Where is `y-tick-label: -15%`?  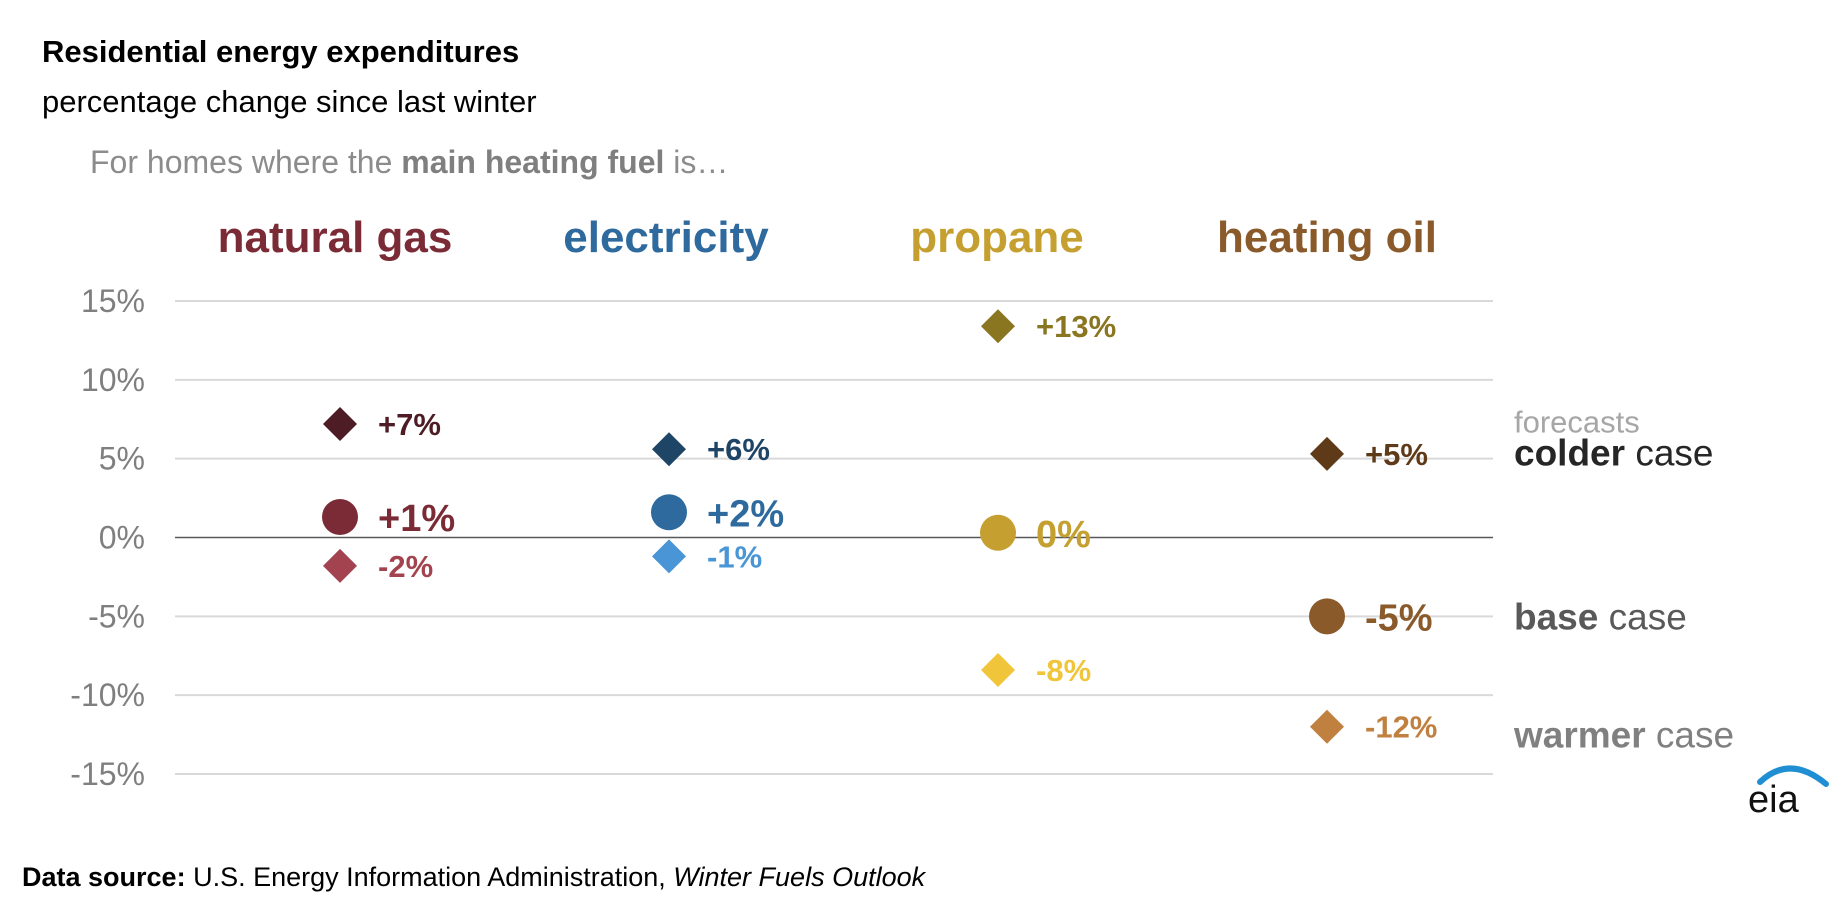 y-tick-label: -15% is located at coordinates (107, 774).